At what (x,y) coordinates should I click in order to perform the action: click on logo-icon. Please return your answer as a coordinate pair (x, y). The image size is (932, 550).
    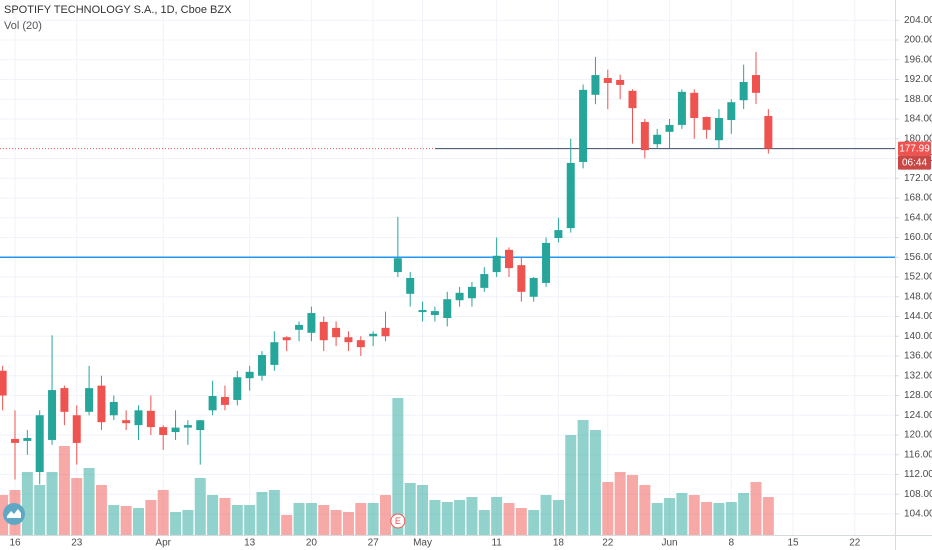
    Looking at the image, I should click on (14, 513).